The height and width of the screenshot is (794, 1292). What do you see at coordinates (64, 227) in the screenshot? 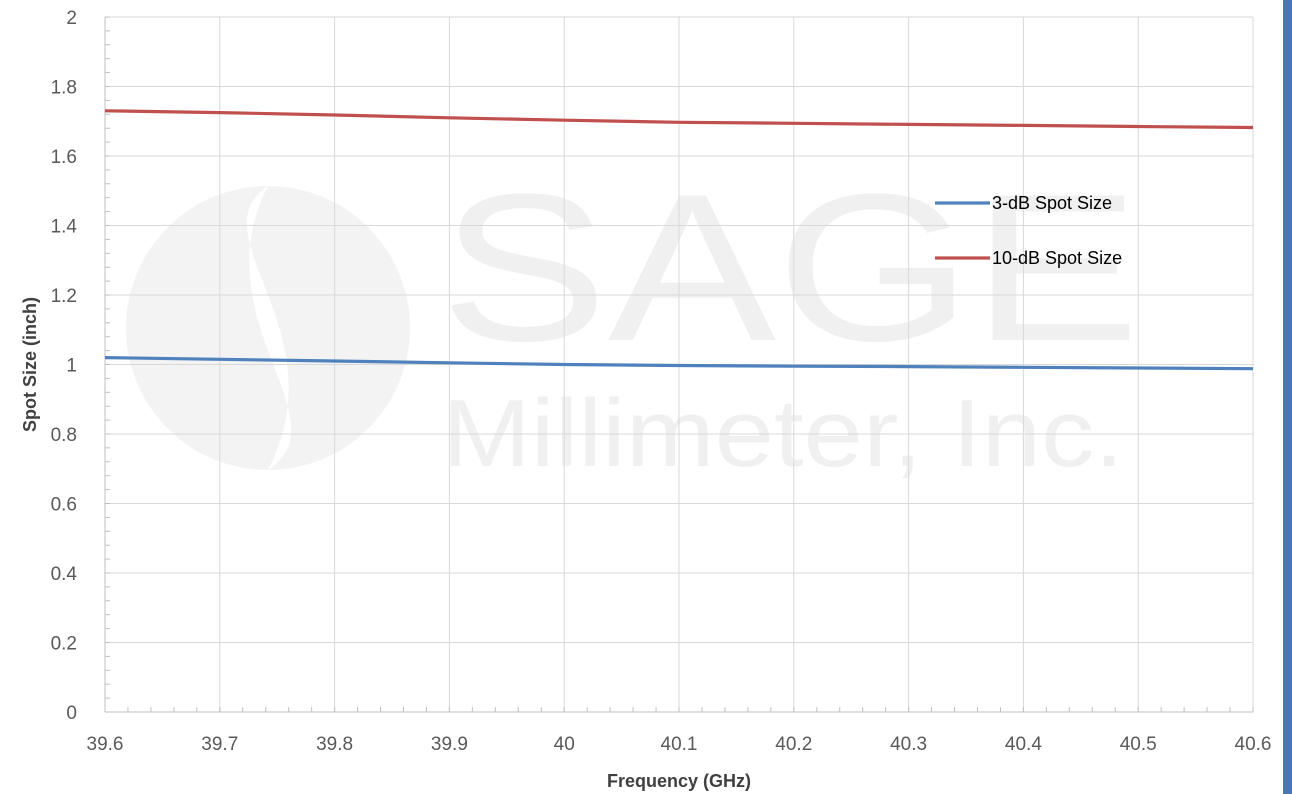
I see `y-tick-label: 1.4` at bounding box center [64, 227].